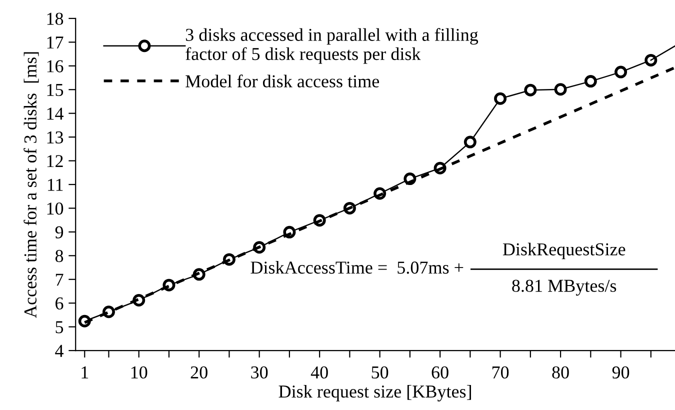  I want to click on x-tick-label: 60, so click(440, 372).